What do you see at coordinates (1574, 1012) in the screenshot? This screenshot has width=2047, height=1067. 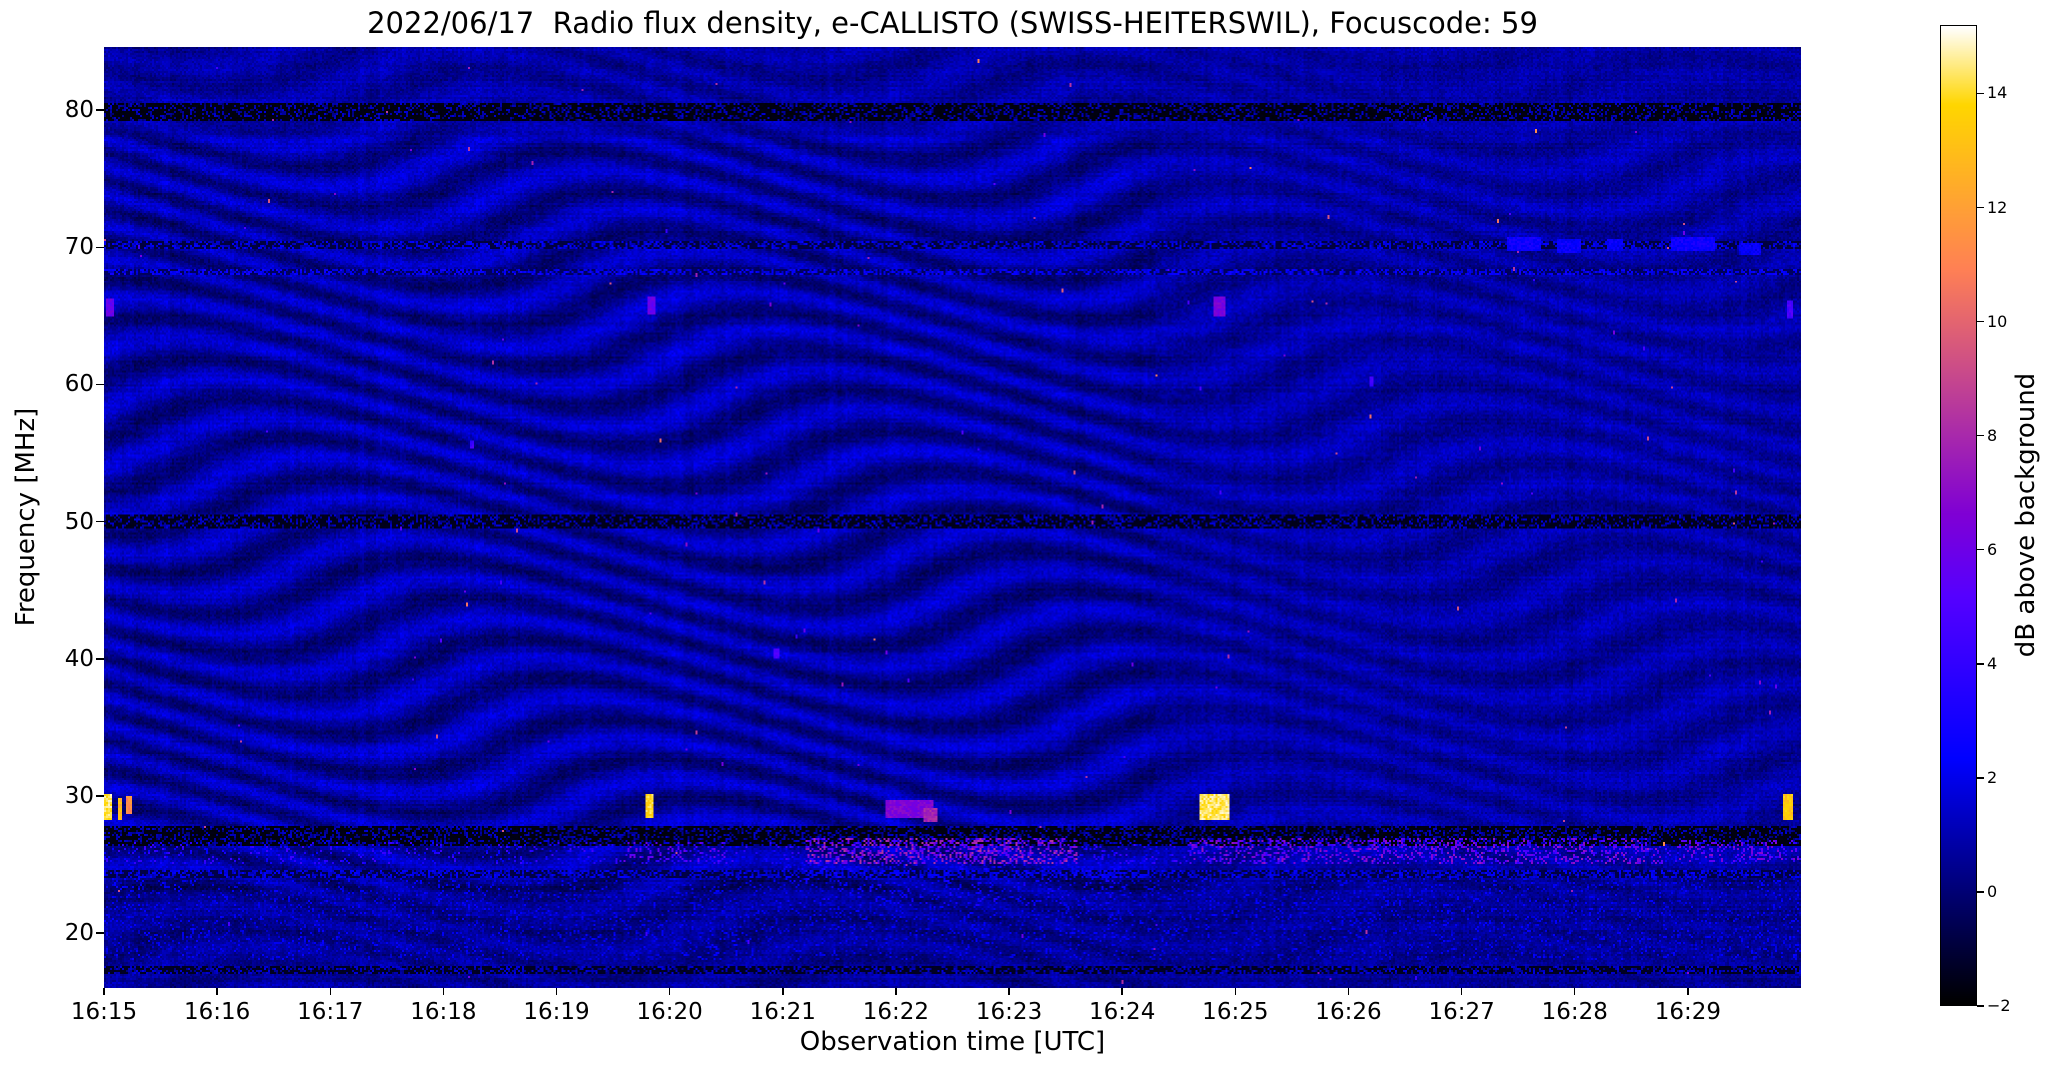 I see `x-tick-label: 16:28` at bounding box center [1574, 1012].